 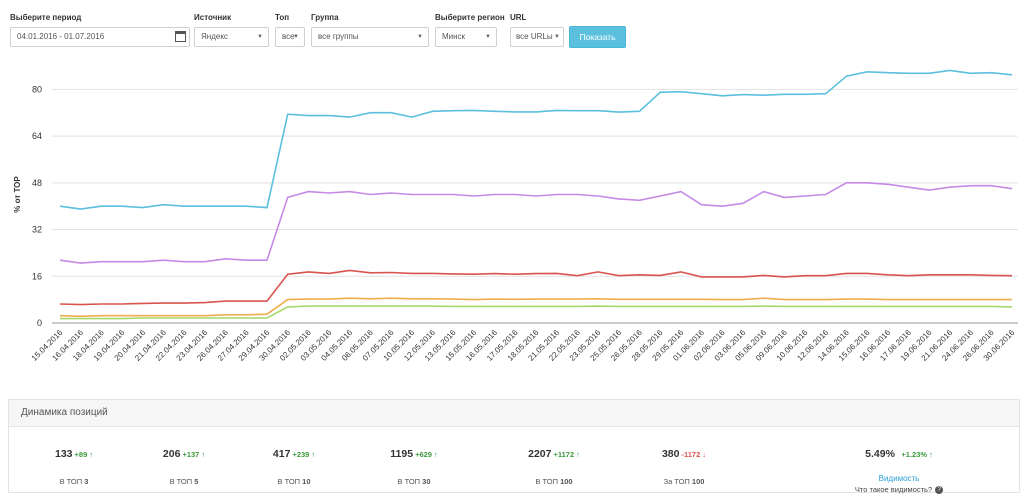 What do you see at coordinates (554, 465) in the screenshot?
I see `position-stat: 2207 +1172 ↑ В ТОП 100` at bounding box center [554, 465].